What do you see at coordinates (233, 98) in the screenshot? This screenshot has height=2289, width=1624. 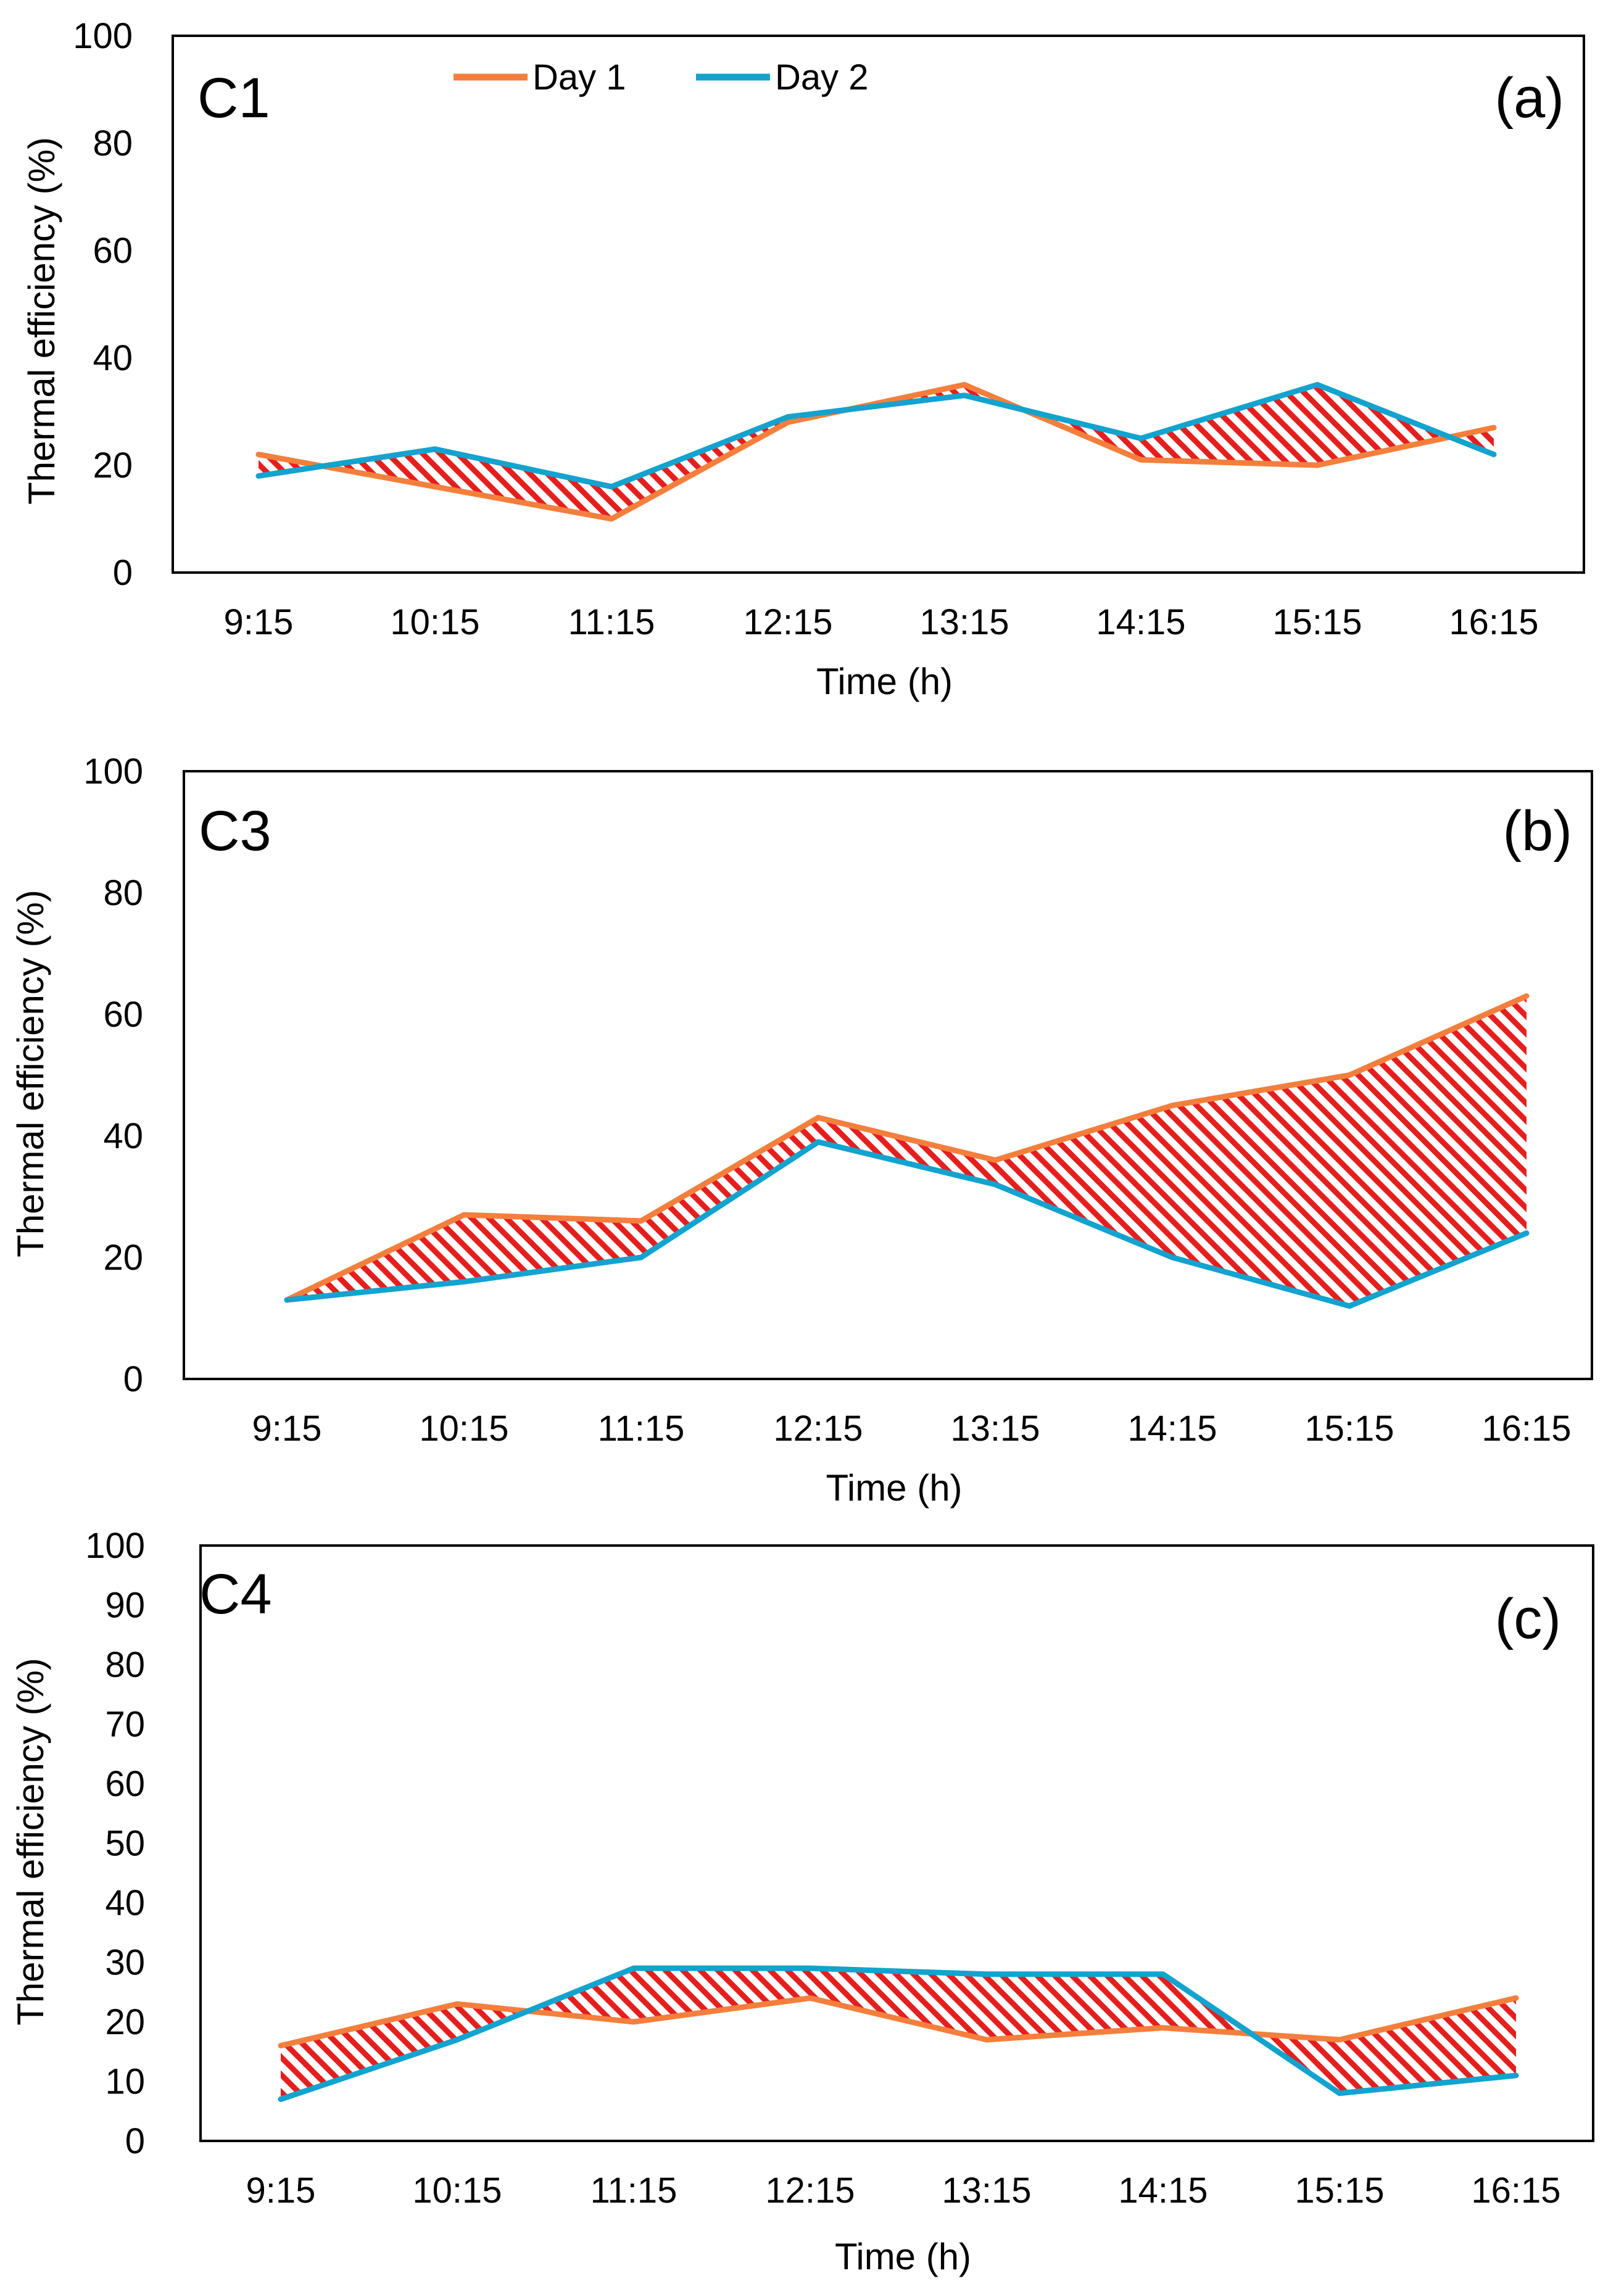 I see `panel-id-label: C1` at bounding box center [233, 98].